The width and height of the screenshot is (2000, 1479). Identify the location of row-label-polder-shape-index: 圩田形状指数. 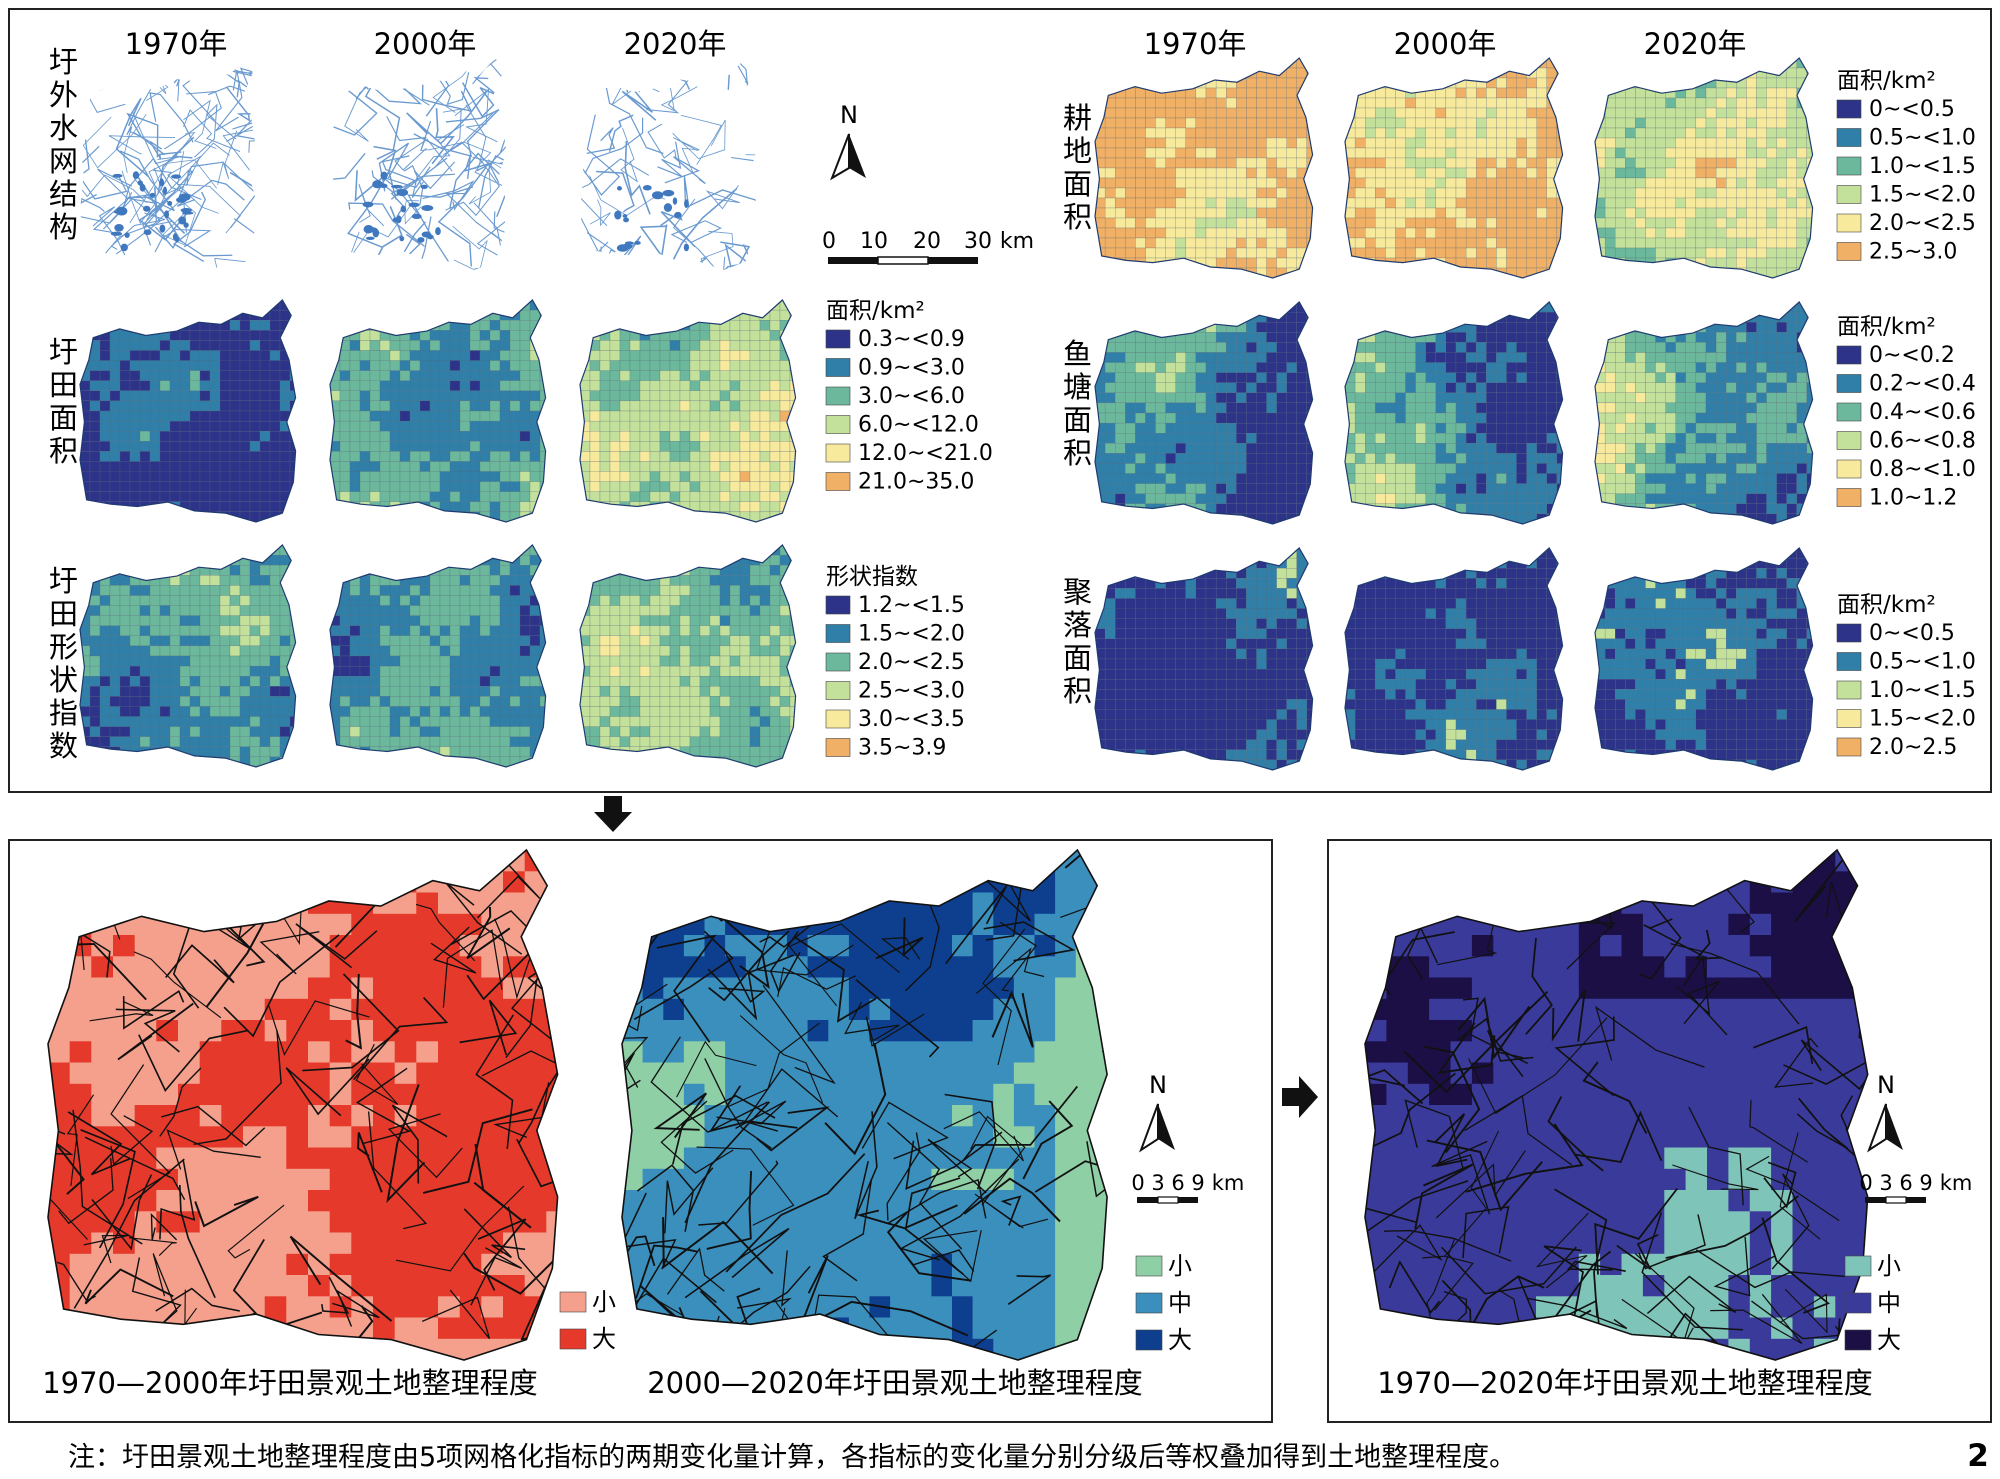
(63, 663).